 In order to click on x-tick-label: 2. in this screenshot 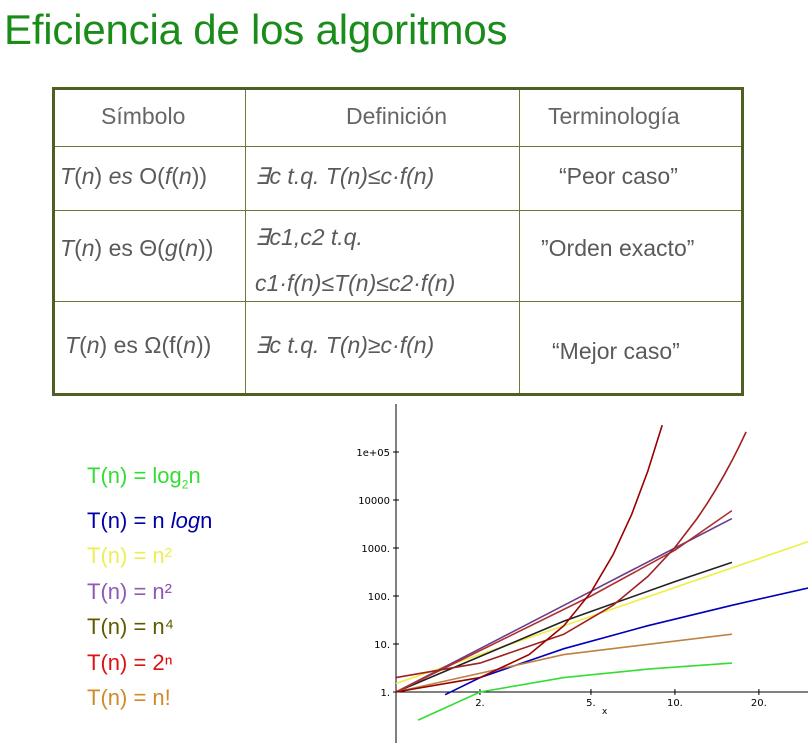, I will do `click(480, 703)`.